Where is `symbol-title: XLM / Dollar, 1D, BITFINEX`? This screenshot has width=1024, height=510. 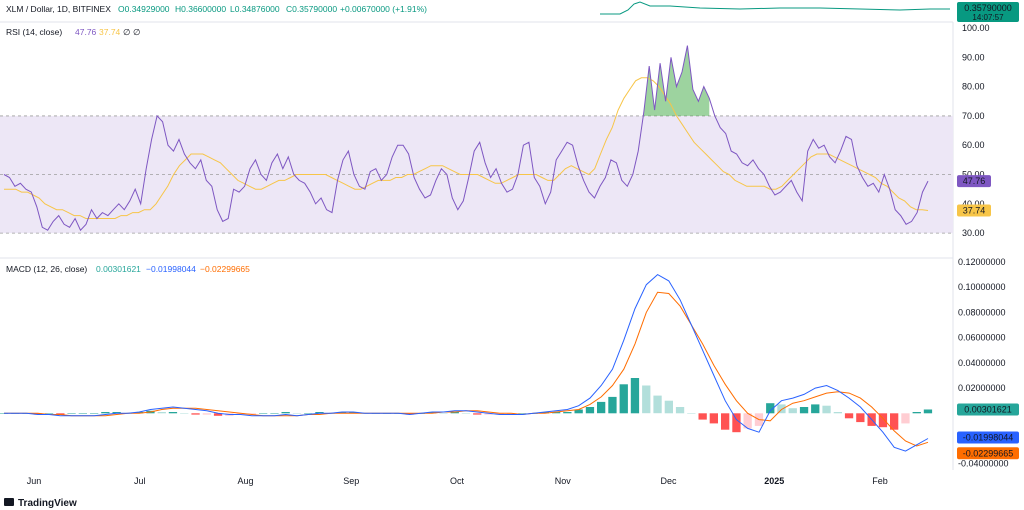 symbol-title: XLM / Dollar, 1D, BITFINEX is located at coordinates (58, 9).